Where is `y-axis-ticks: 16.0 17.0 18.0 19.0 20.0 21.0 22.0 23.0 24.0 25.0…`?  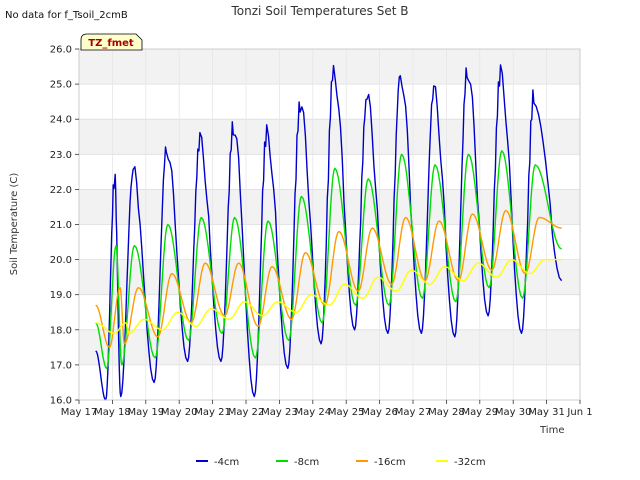
y-axis-ticks: 16.0 17.0 18.0 19.0 20.0 21.0 22.0 23.0 24.0 25.0… is located at coordinates (64, 226).